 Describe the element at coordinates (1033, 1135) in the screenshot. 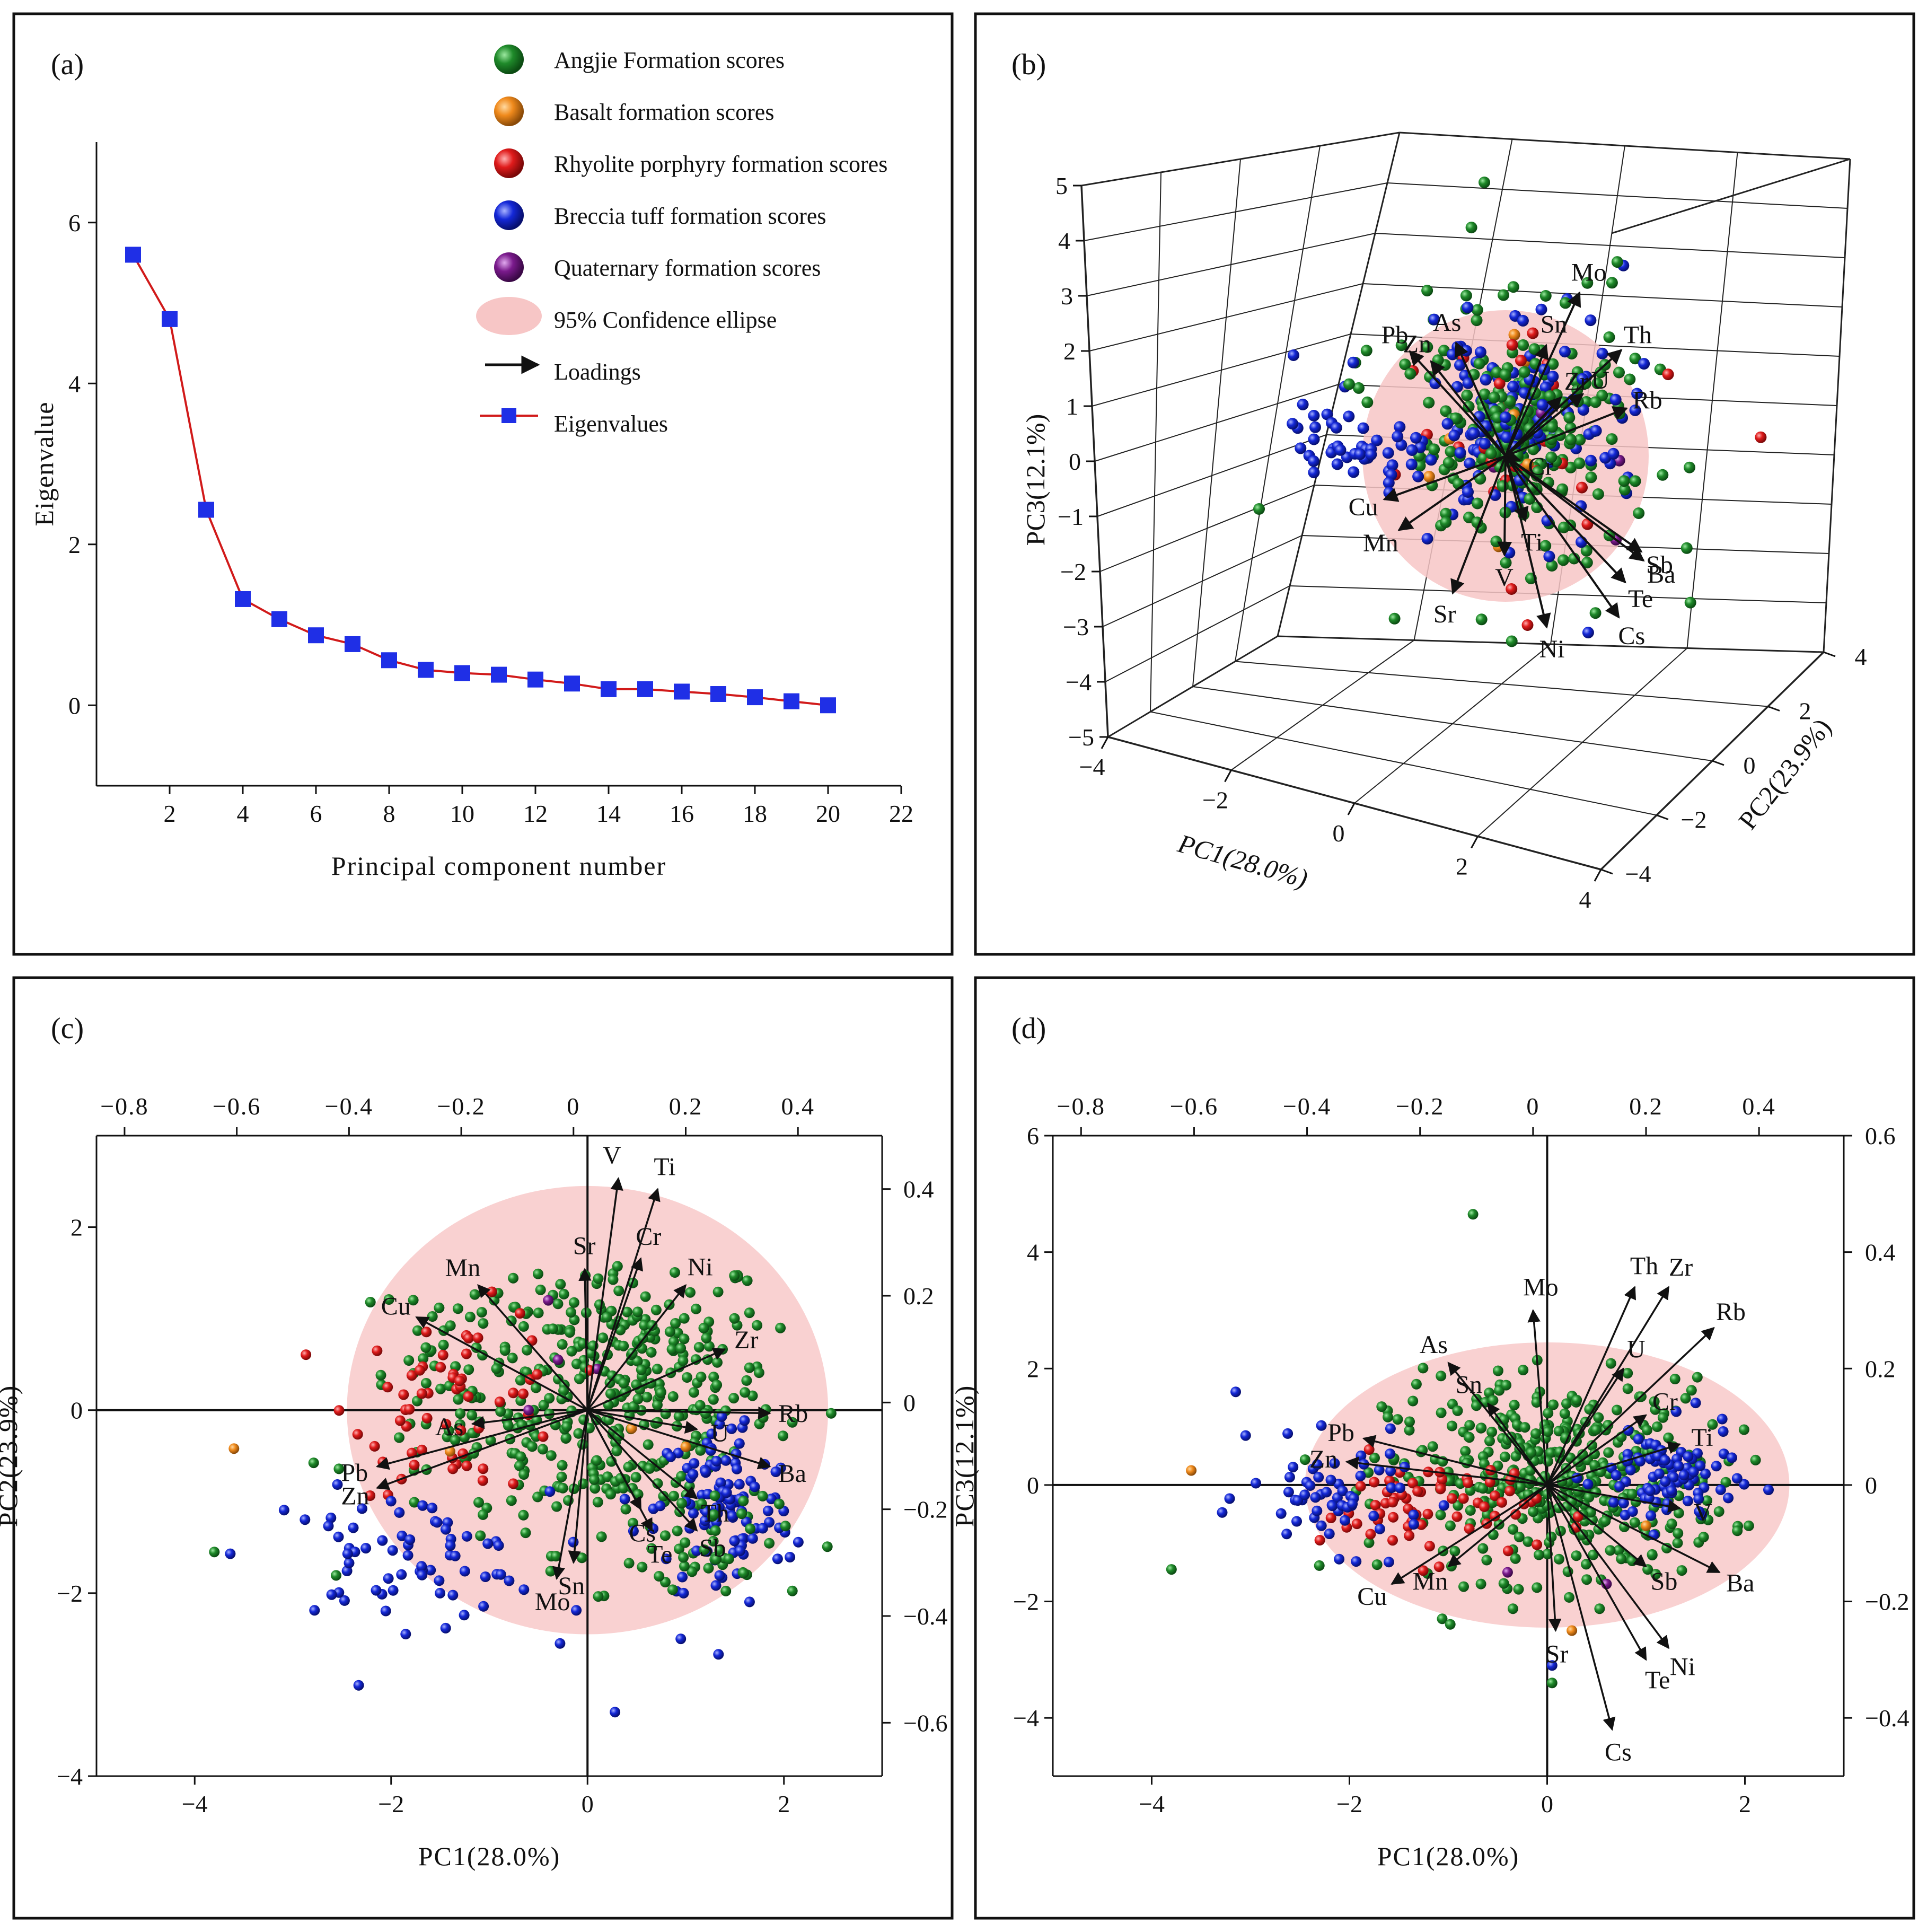

I see `y-tick-label: 6` at that location.